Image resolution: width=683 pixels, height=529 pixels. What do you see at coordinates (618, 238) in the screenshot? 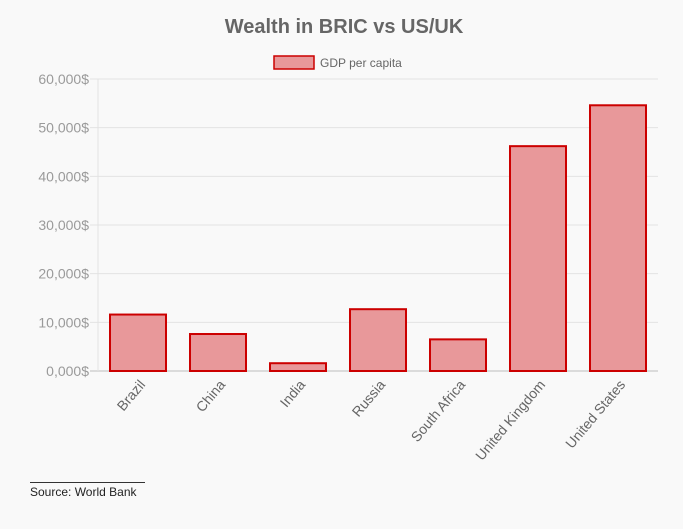
I see `bar-united-states` at bounding box center [618, 238].